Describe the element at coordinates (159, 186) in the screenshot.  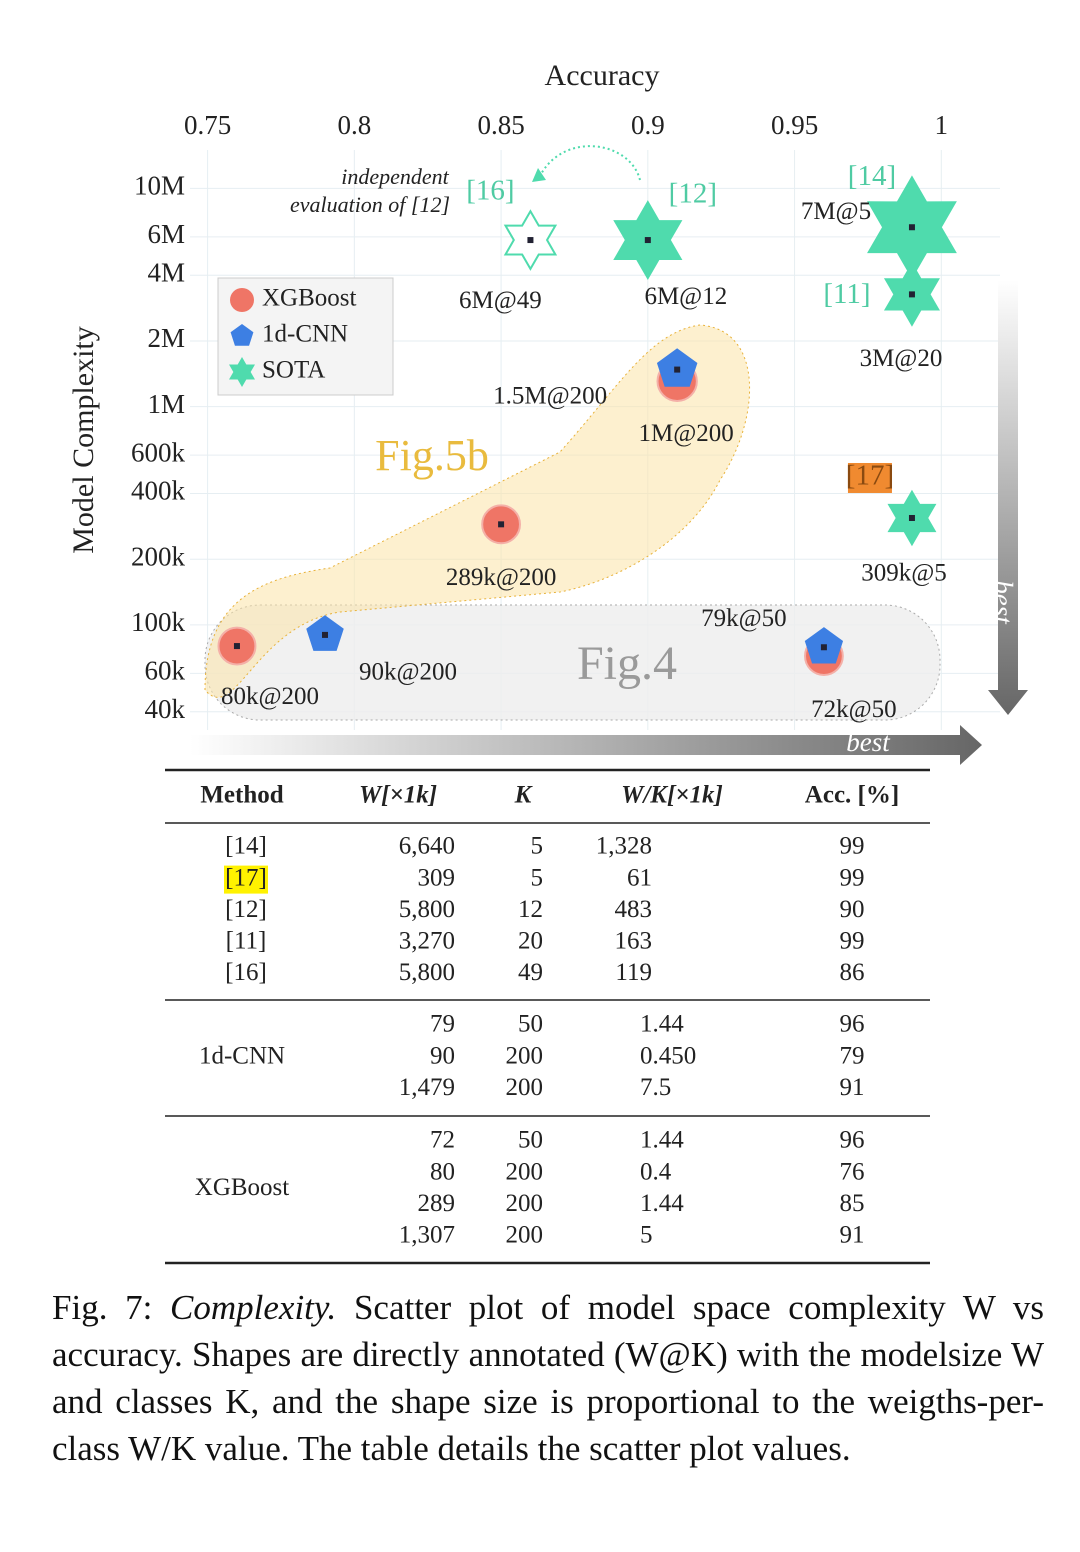
I see `y-tick-label: 10M` at that location.